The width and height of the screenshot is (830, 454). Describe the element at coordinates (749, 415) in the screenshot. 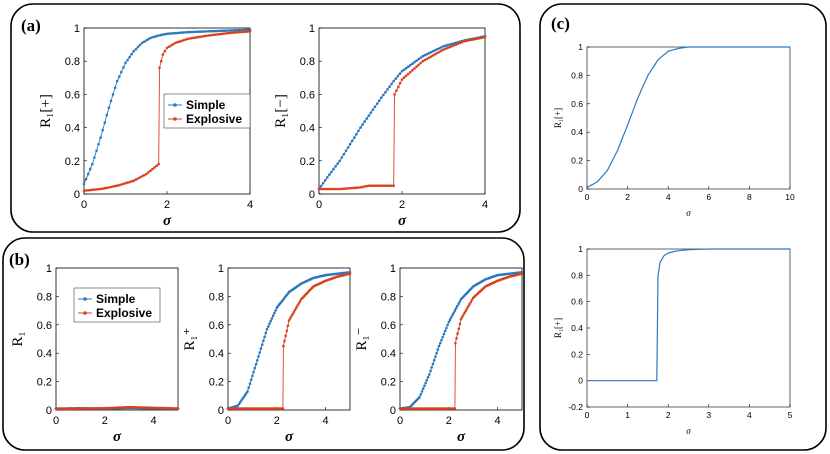

I see `x-tick-label: 4` at that location.